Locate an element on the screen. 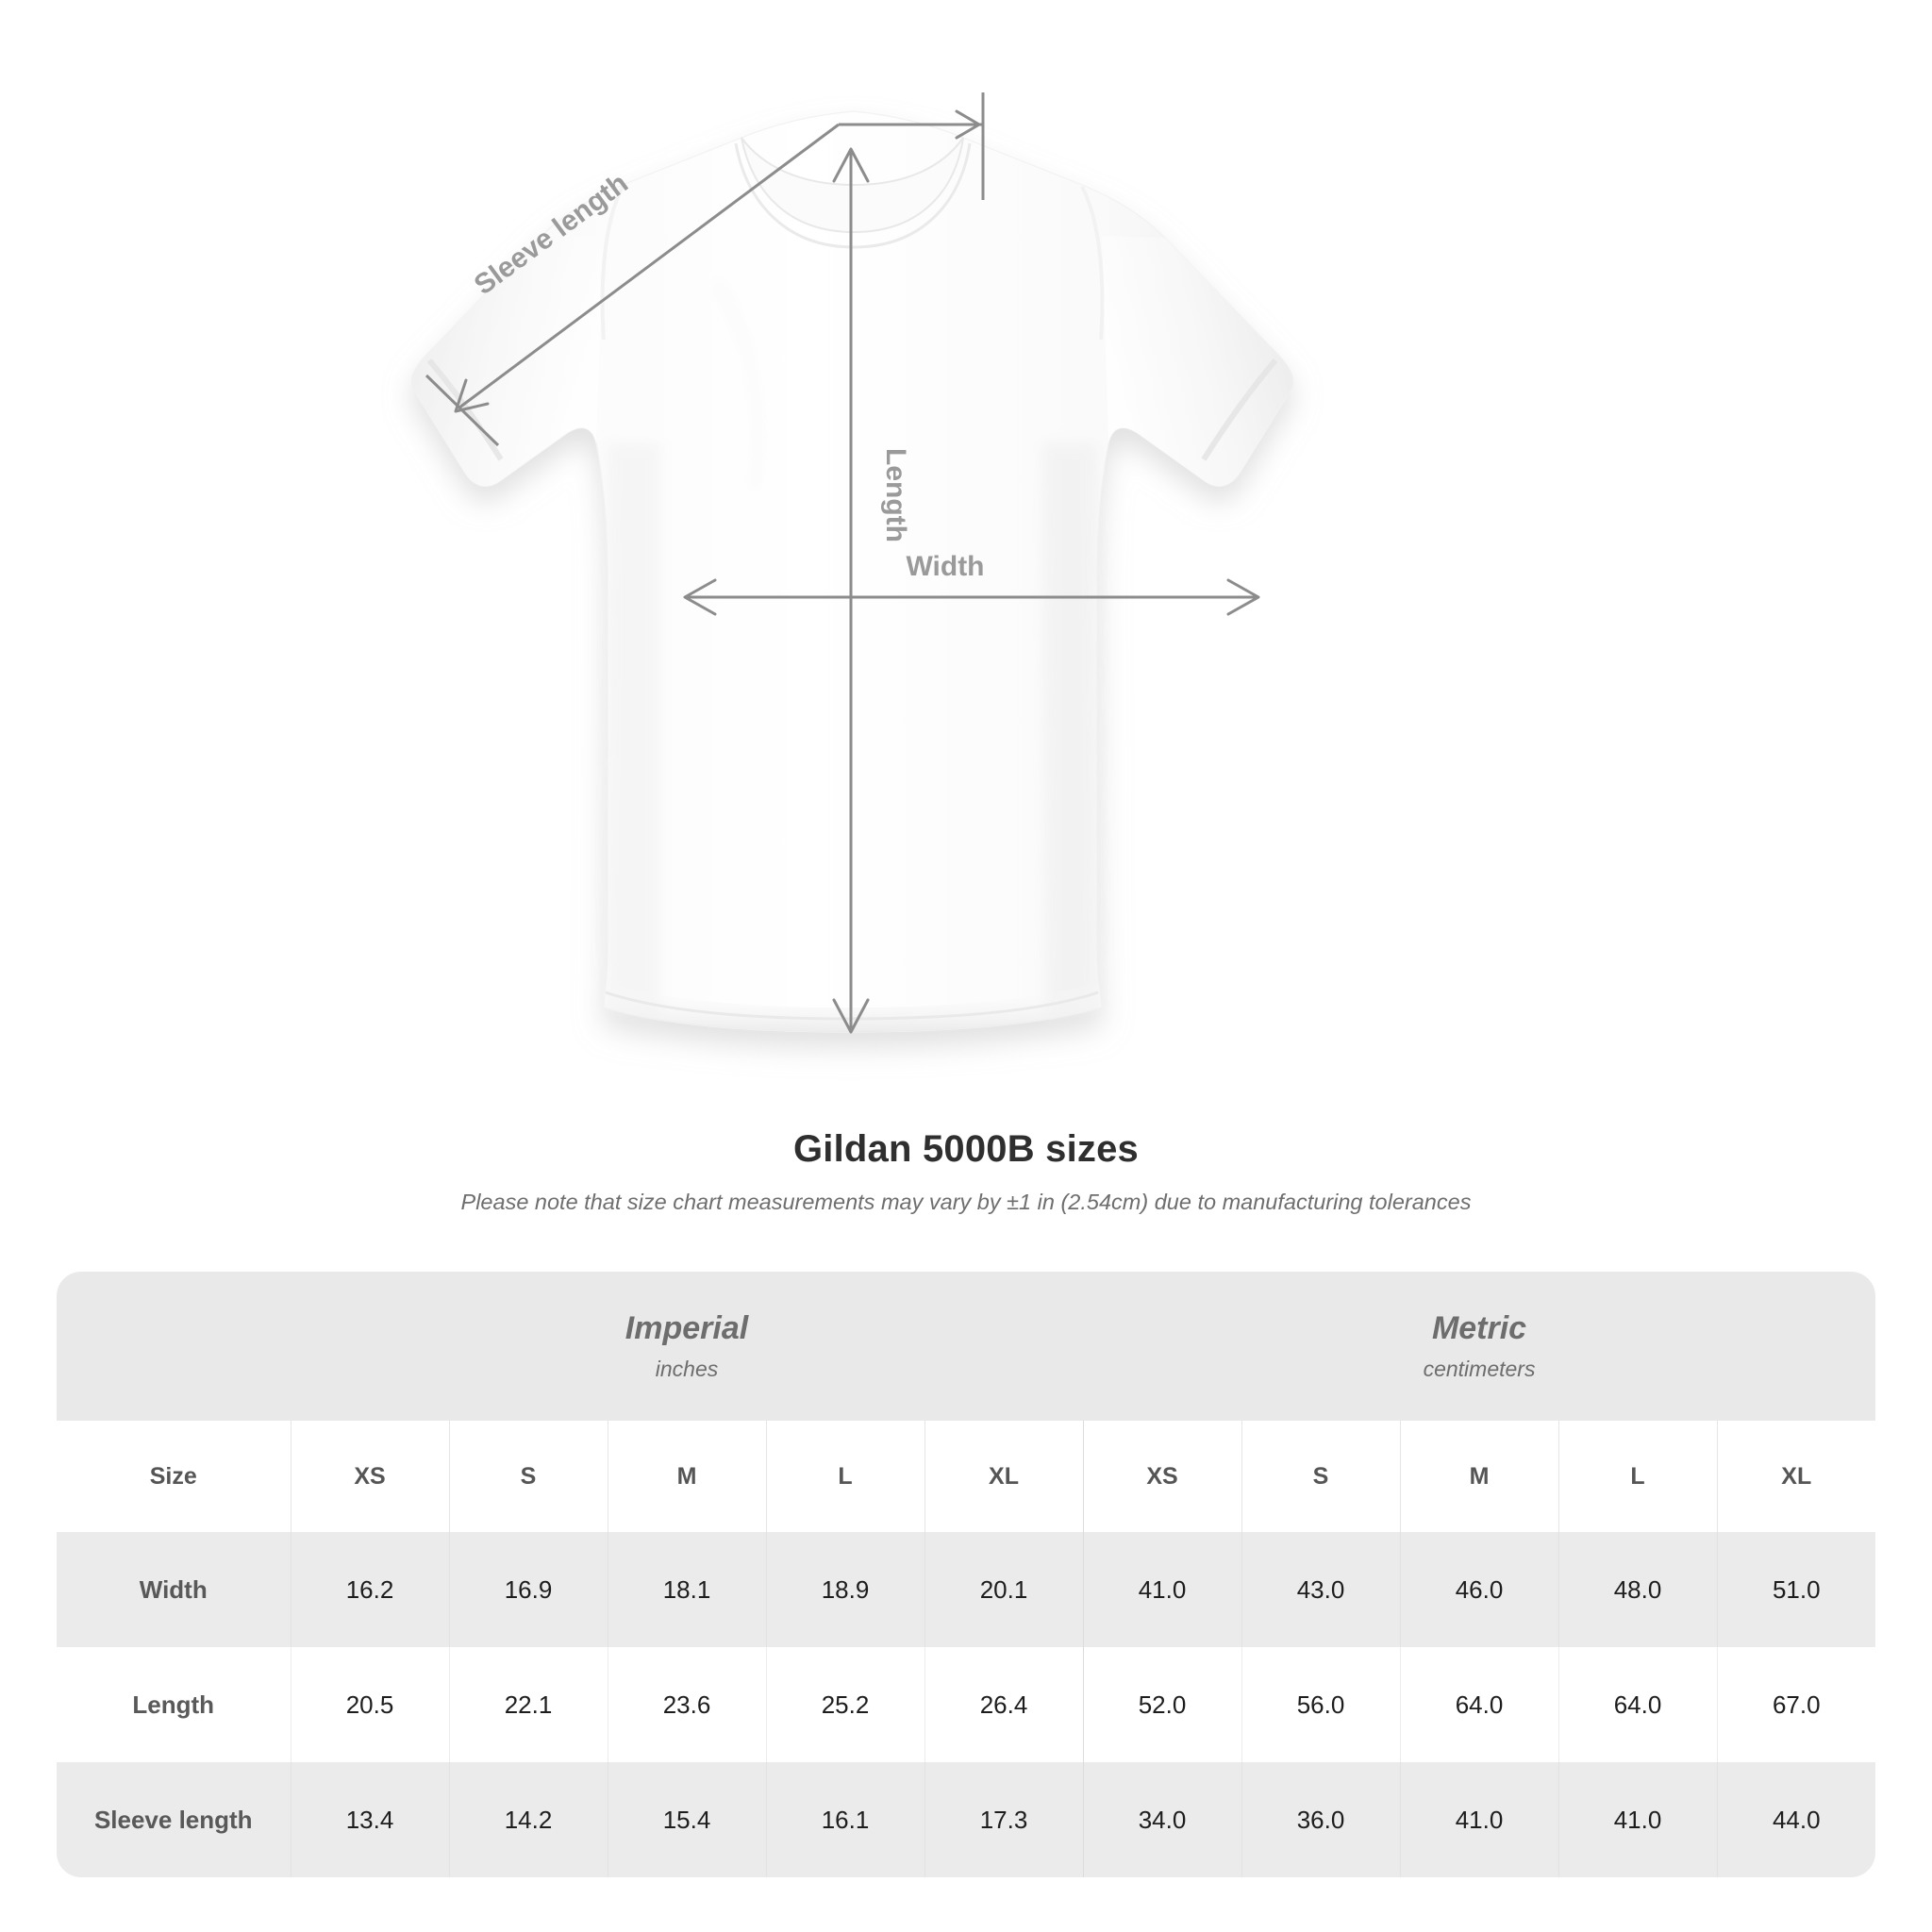 This screenshot has height=1932, width=1932. cell-sleeve-metric-xl: 44.0 is located at coordinates (1795, 1819).